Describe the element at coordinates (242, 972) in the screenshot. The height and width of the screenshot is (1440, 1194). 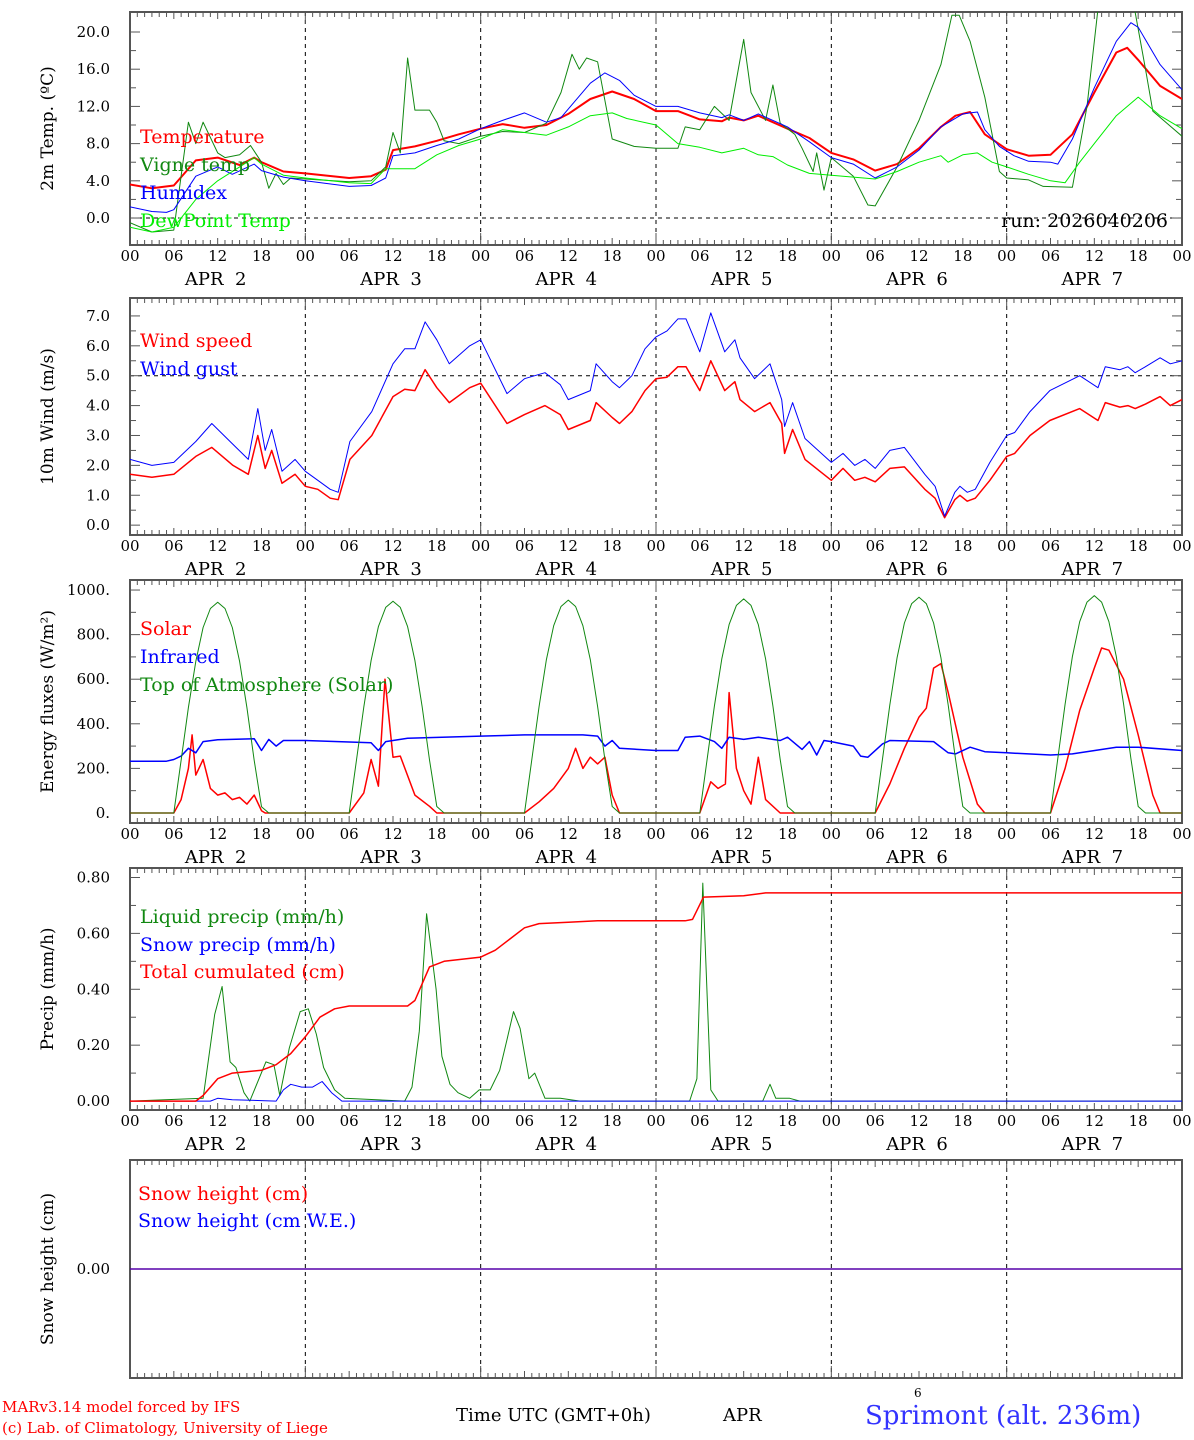
I see `legend-entry: Total cumulated (cm)` at that location.